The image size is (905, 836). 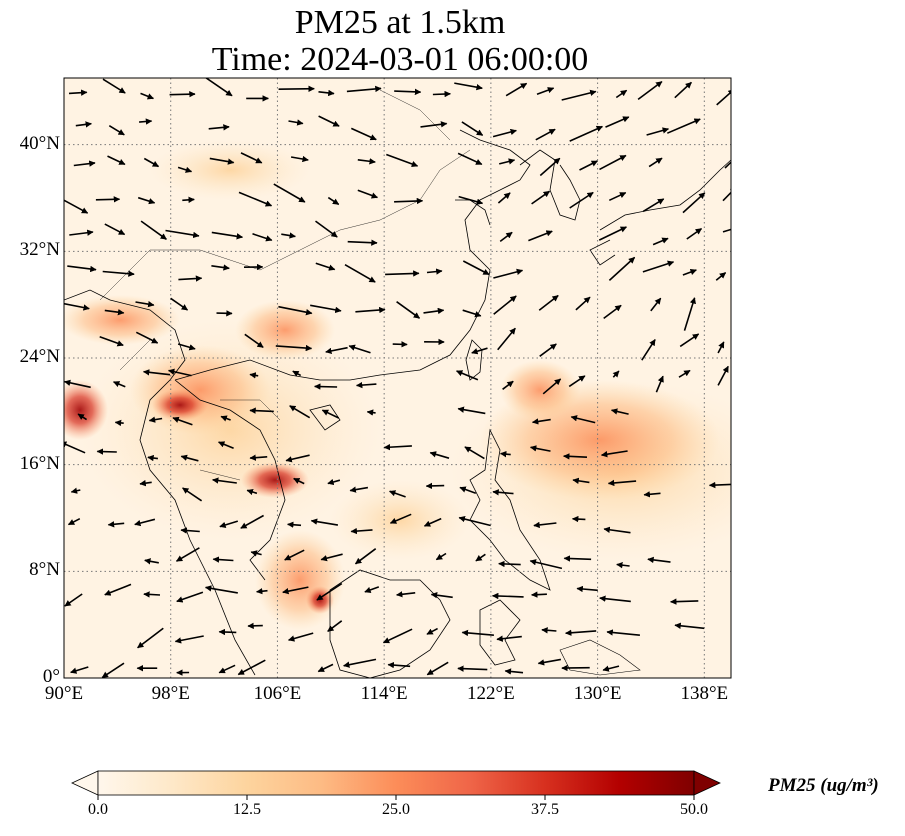 I want to click on coastline-hainan, so click(x=325, y=417).